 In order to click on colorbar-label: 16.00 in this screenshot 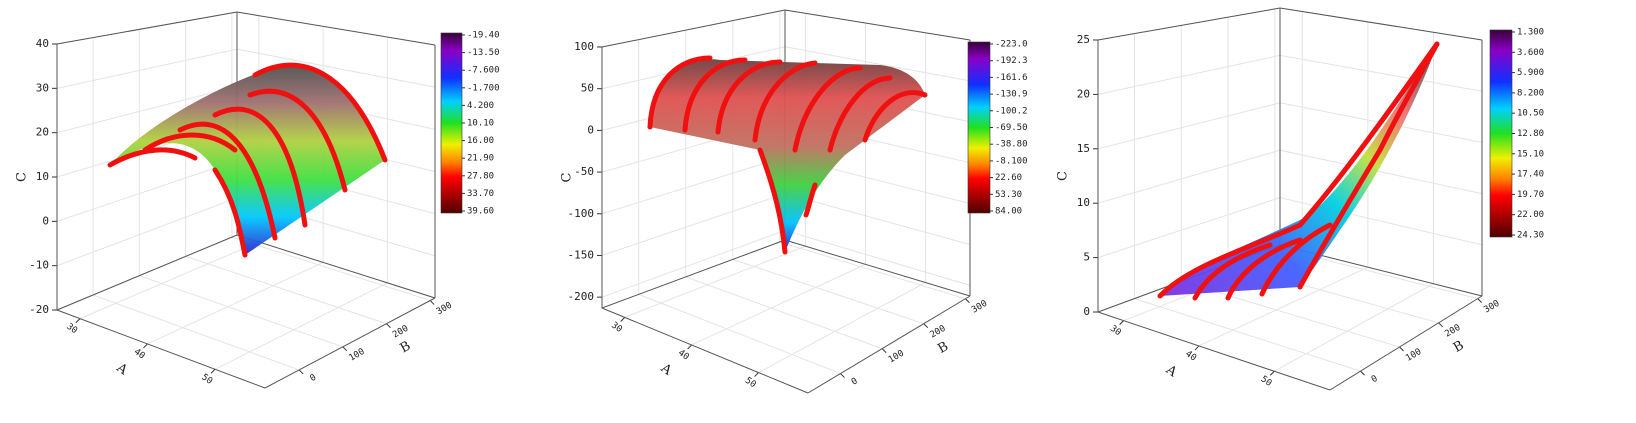, I will do `click(480, 141)`.